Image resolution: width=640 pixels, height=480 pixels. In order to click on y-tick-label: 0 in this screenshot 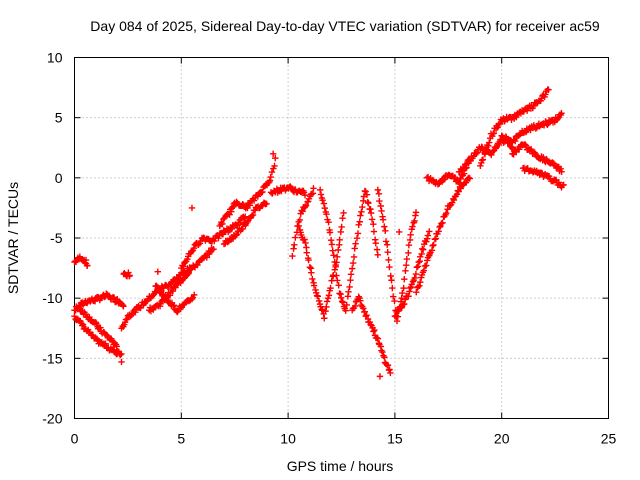, I will do `click(59, 178)`.